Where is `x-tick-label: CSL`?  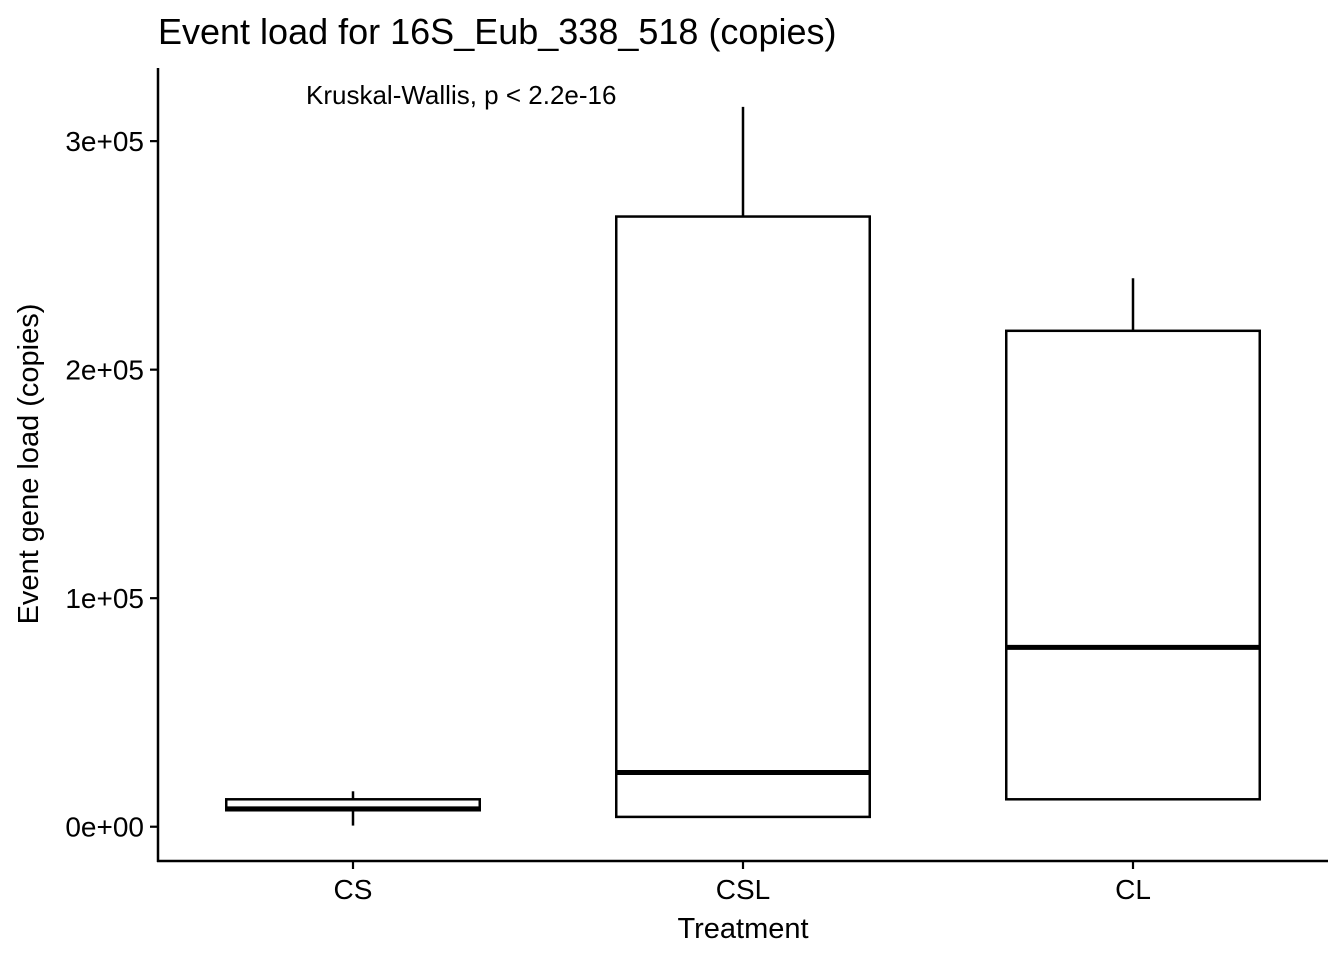
x-tick-label: CSL is located at coordinates (743, 889).